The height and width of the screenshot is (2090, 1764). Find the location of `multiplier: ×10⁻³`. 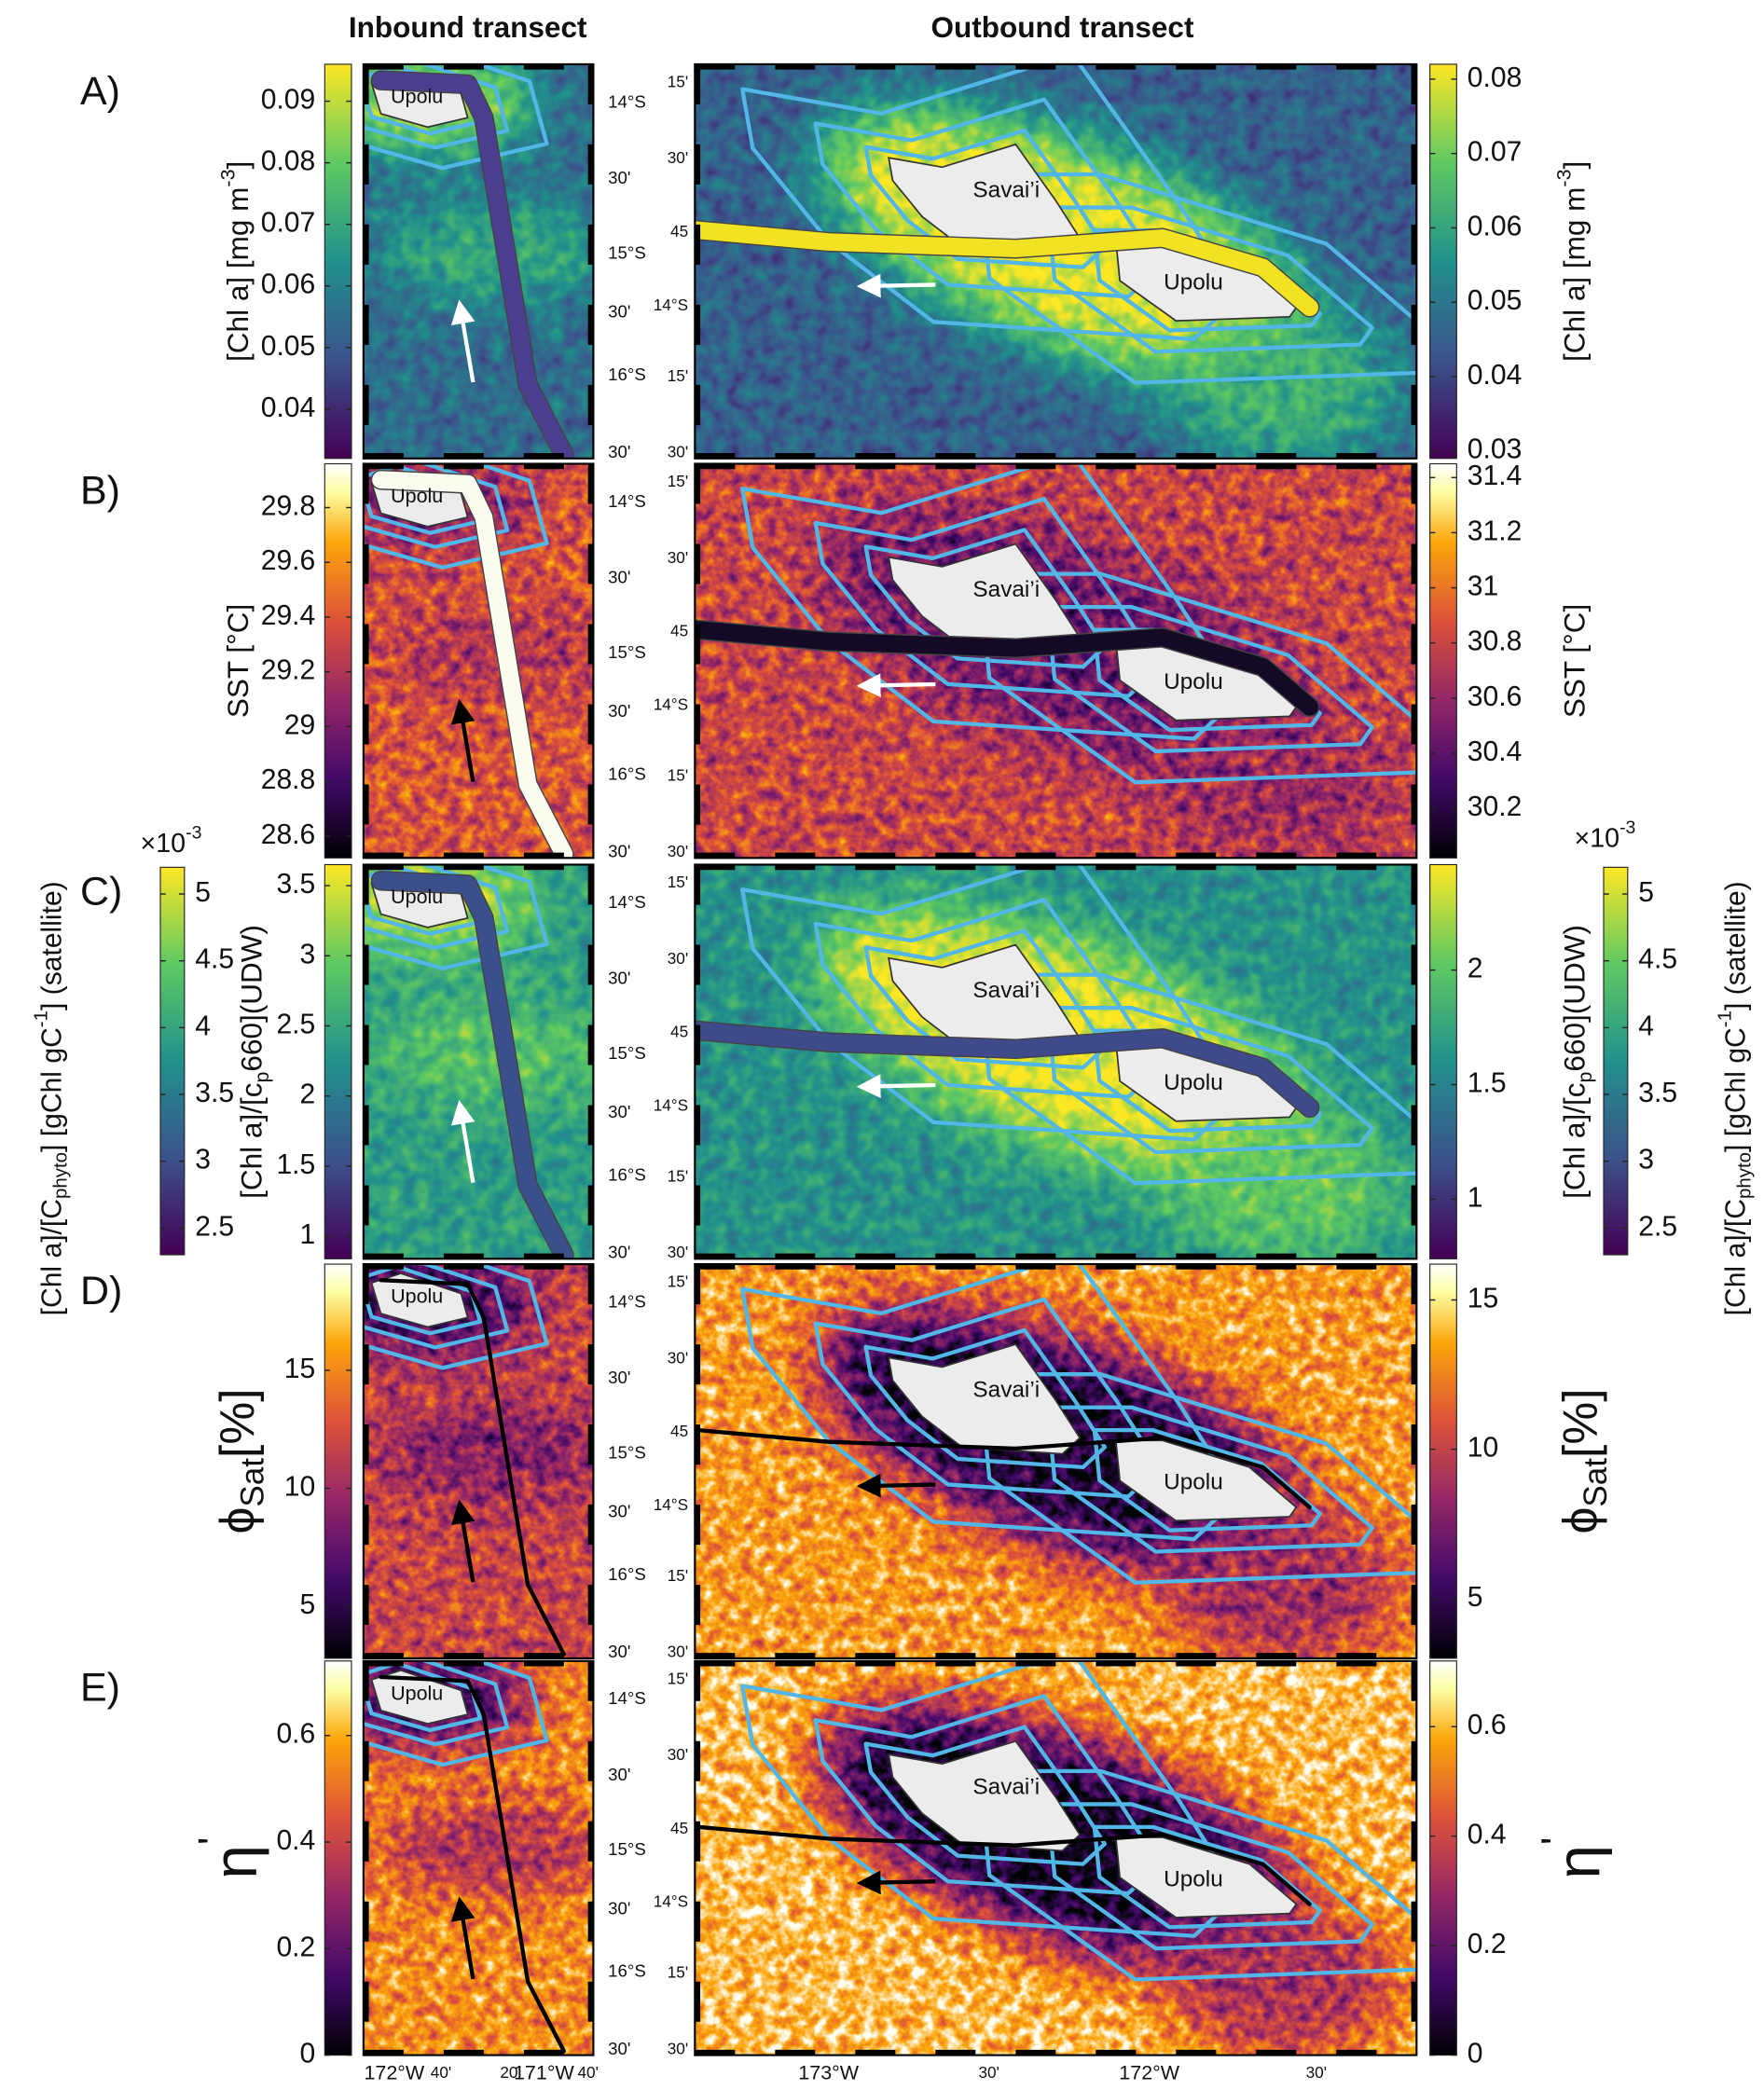

multiplier: ×10⁻³ is located at coordinates (1604, 835).